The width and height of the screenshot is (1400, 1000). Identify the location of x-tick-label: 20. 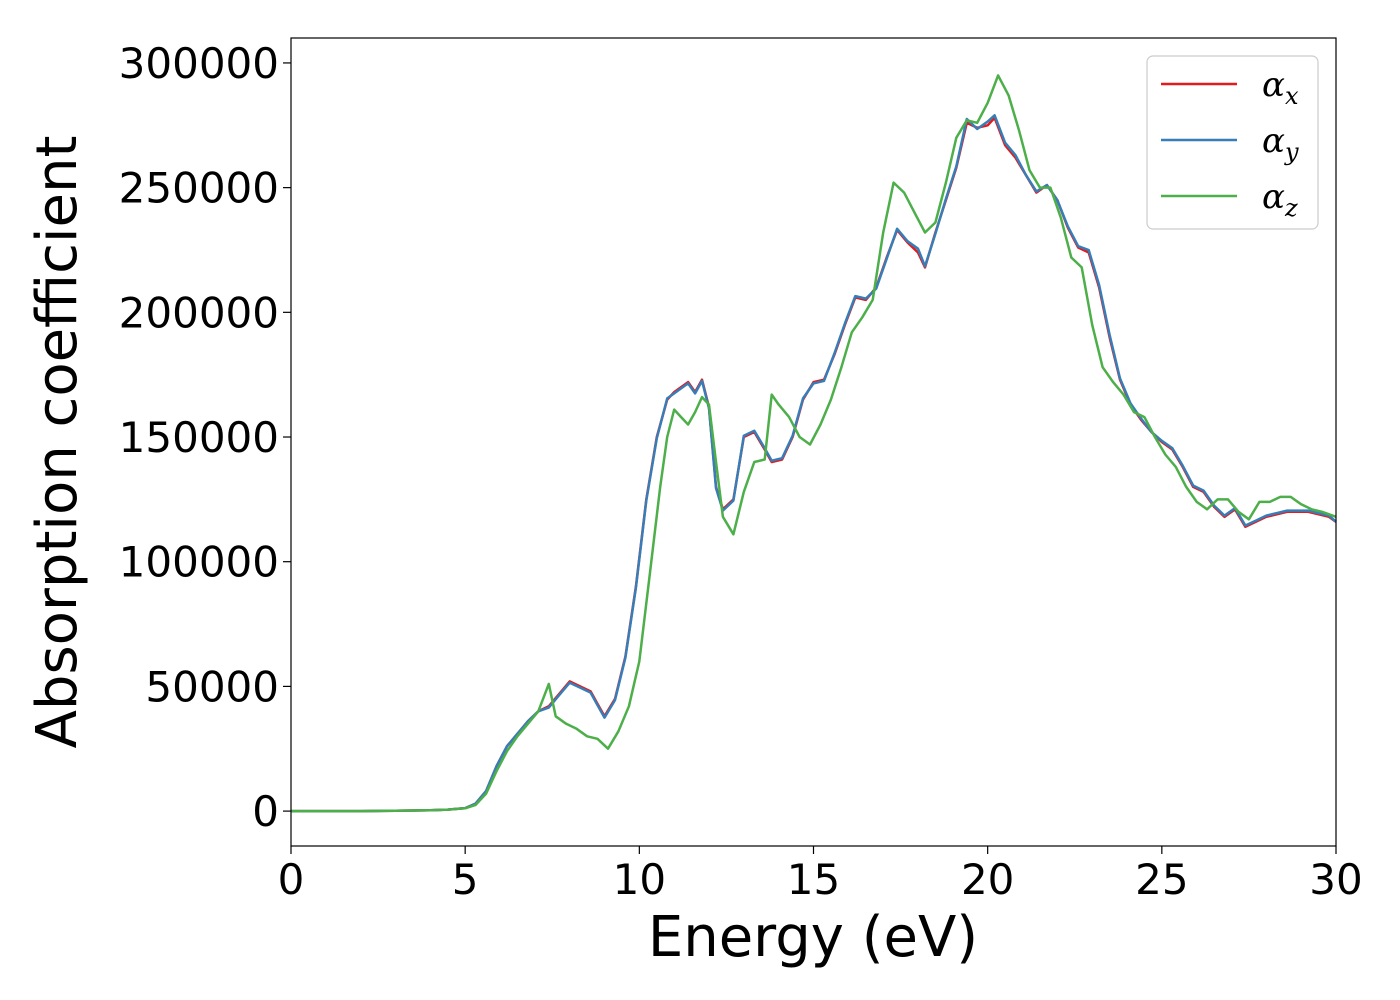
(987, 879).